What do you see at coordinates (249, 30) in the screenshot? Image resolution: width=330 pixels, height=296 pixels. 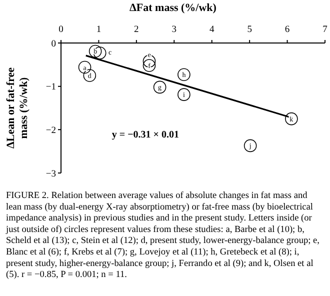 I see `x-tick-label: 5` at bounding box center [249, 30].